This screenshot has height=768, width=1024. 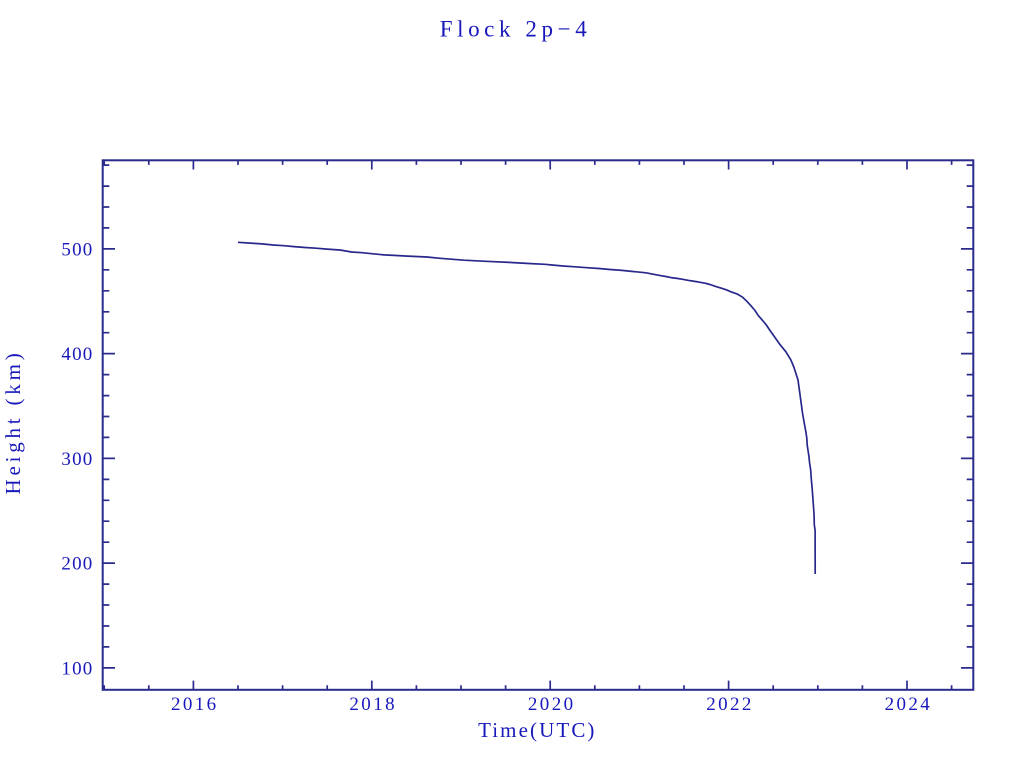 I want to click on svg-text: 500, so click(x=77, y=249).